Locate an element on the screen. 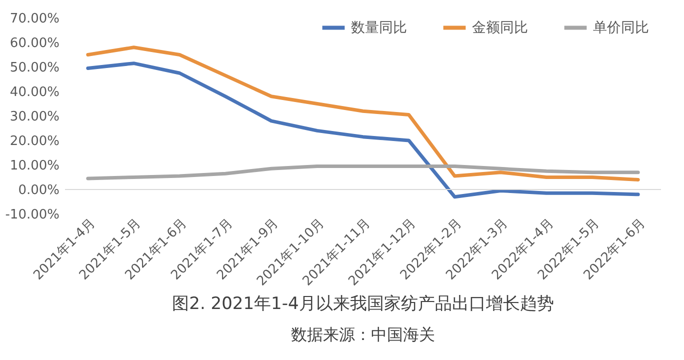 This screenshot has height=360, width=684. y-tick-label: 0.00% is located at coordinates (39, 190).